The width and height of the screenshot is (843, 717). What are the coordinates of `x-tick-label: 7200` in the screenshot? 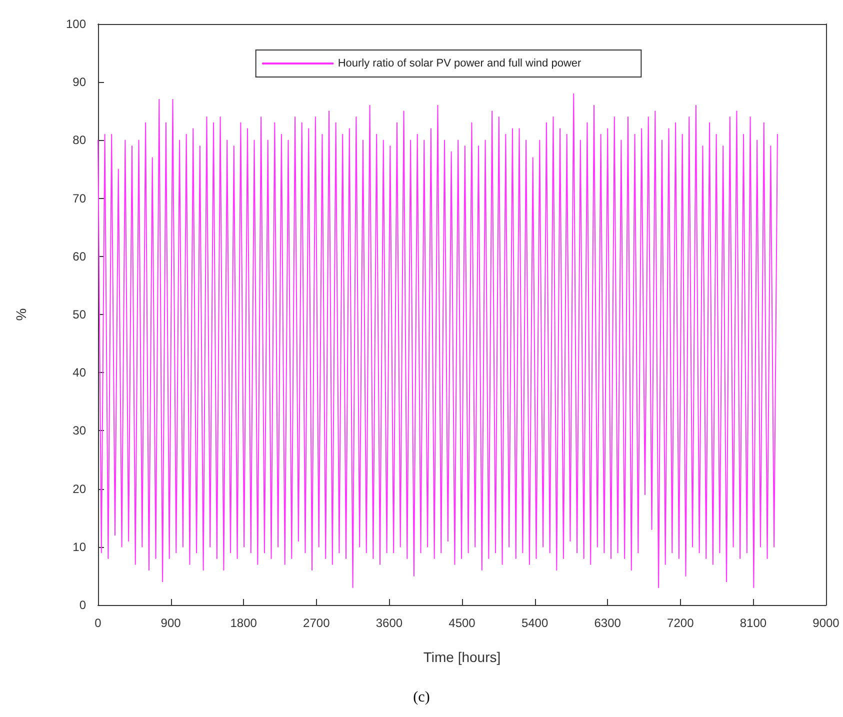 It's located at (680, 623).